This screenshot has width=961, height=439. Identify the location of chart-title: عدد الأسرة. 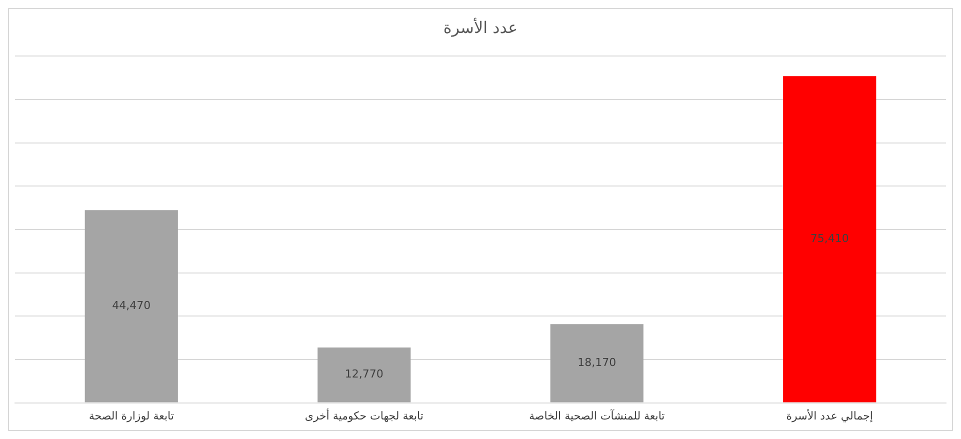
(480, 26).